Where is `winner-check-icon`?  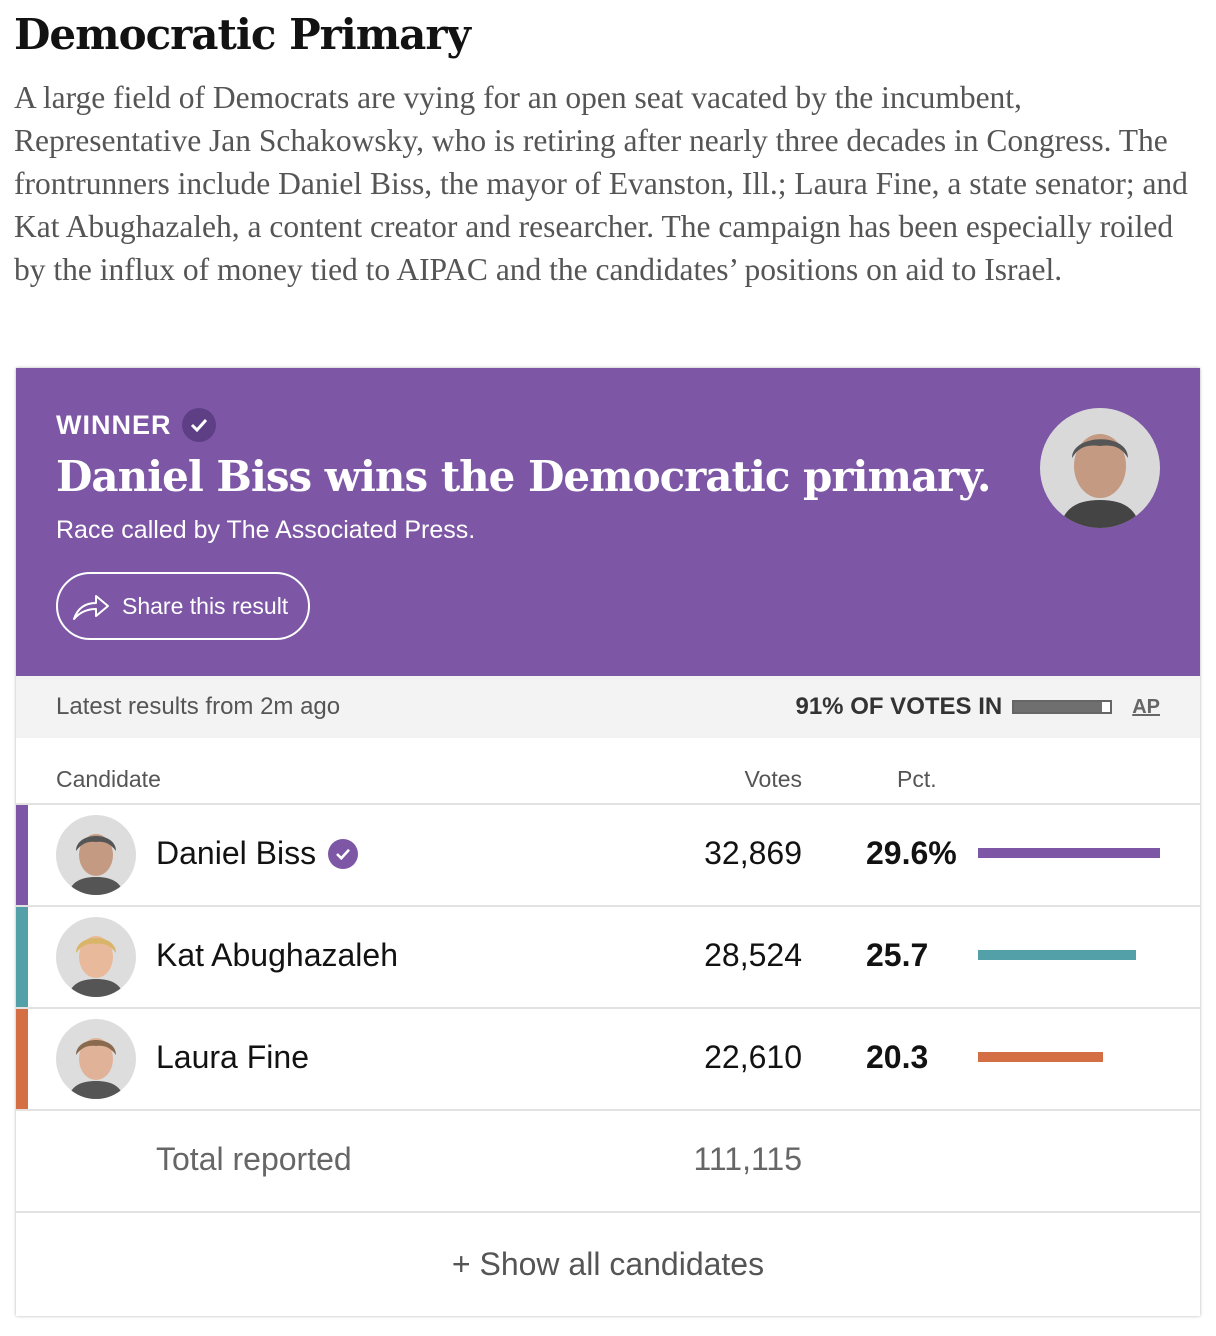
winner-check-icon is located at coordinates (343, 853).